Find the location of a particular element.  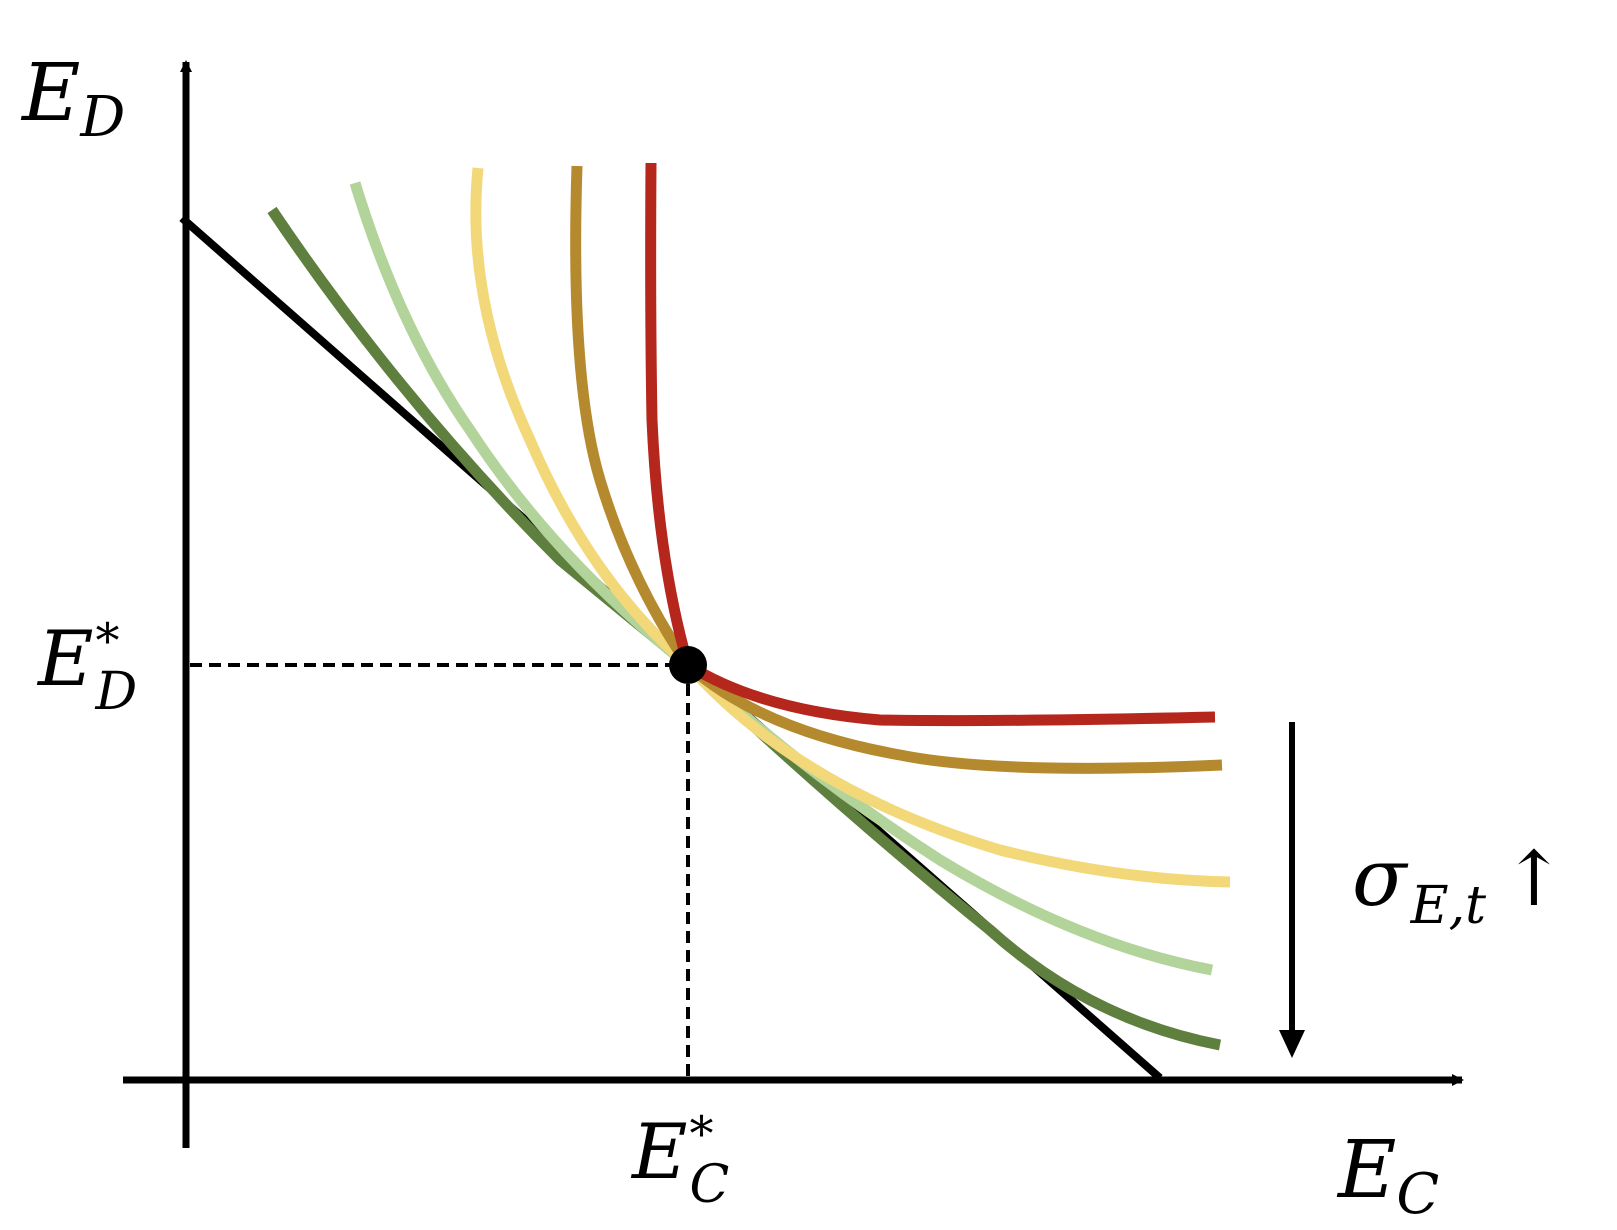

optimum-x-label-sub: C is located at coordinates (709, 1185).